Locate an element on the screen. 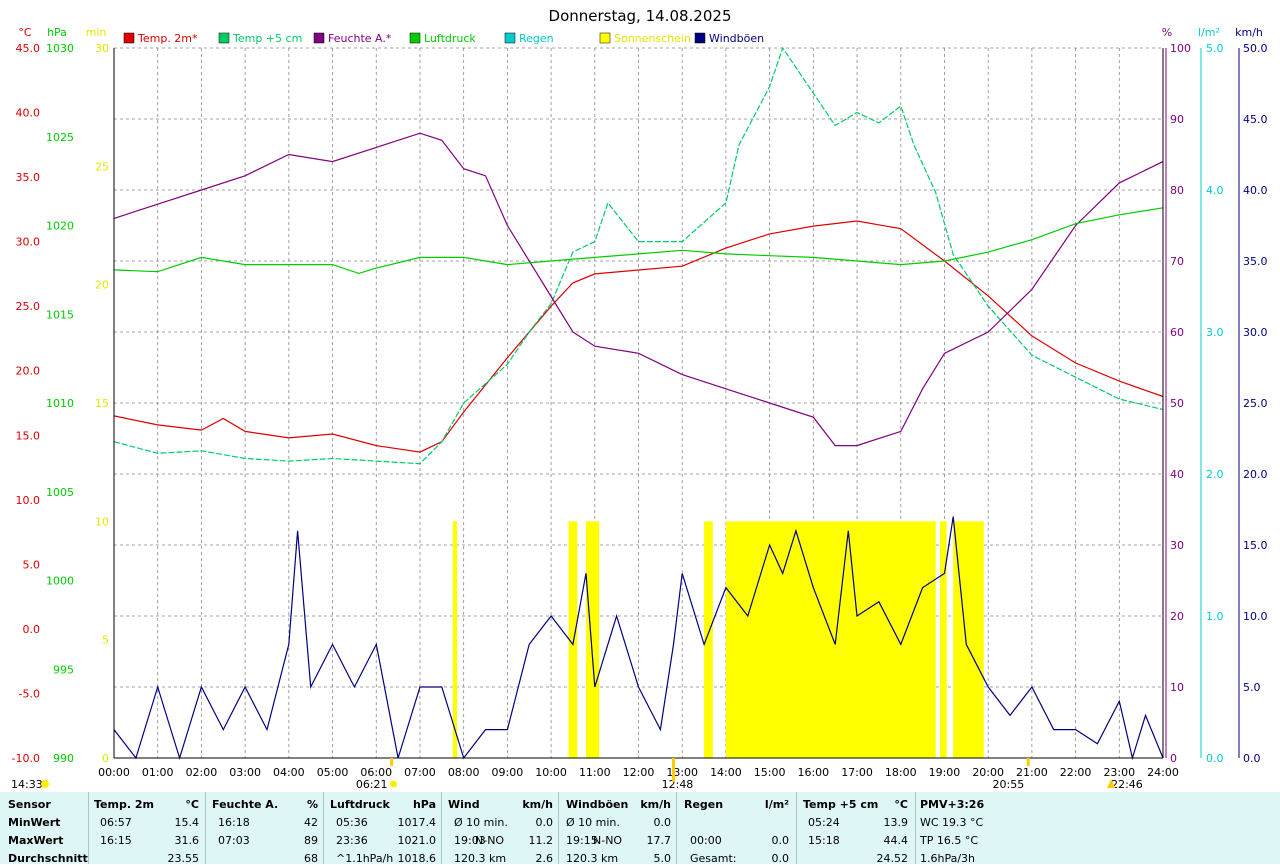  stats-value-gusts: 5.0 is located at coordinates (662, 858).